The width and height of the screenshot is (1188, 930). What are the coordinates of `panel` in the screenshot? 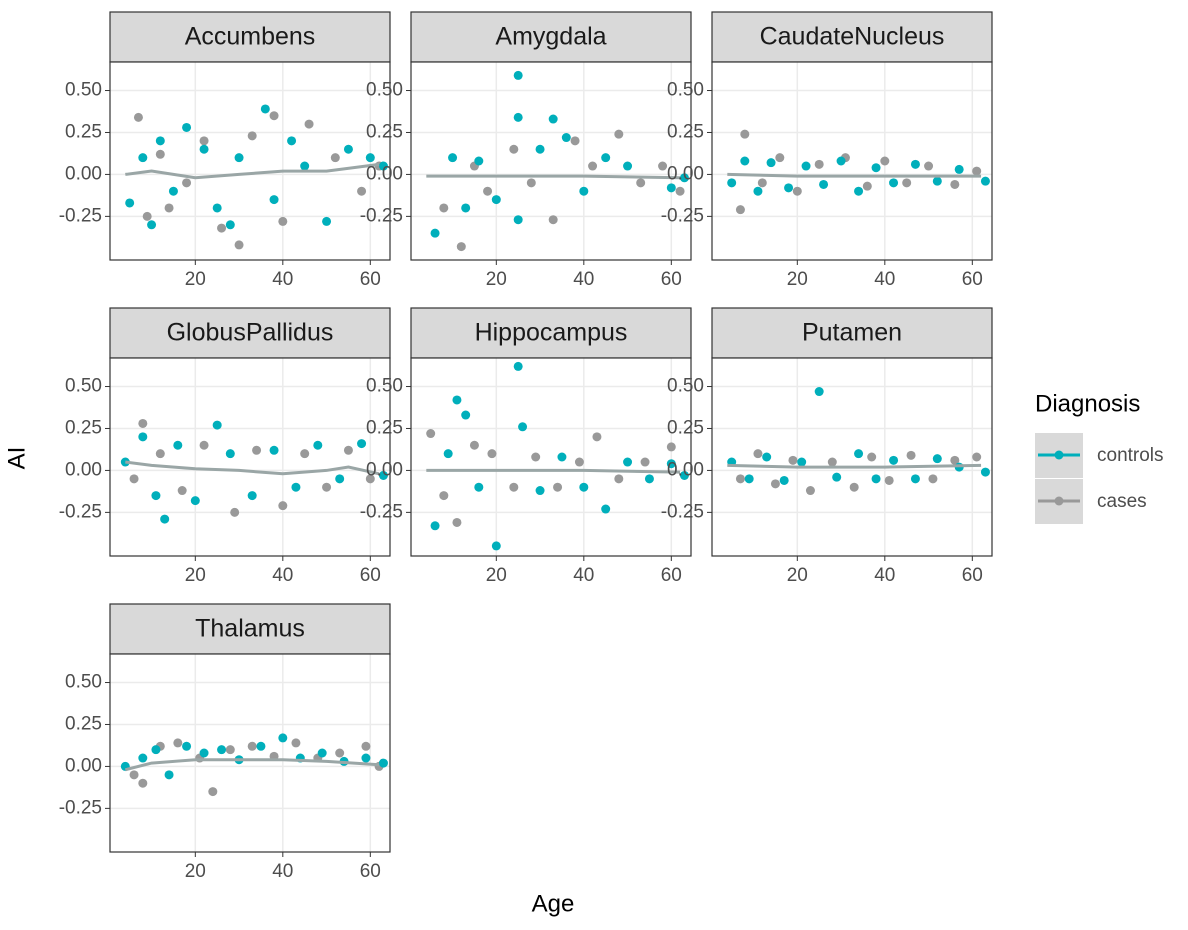 It's located at (852, 161).